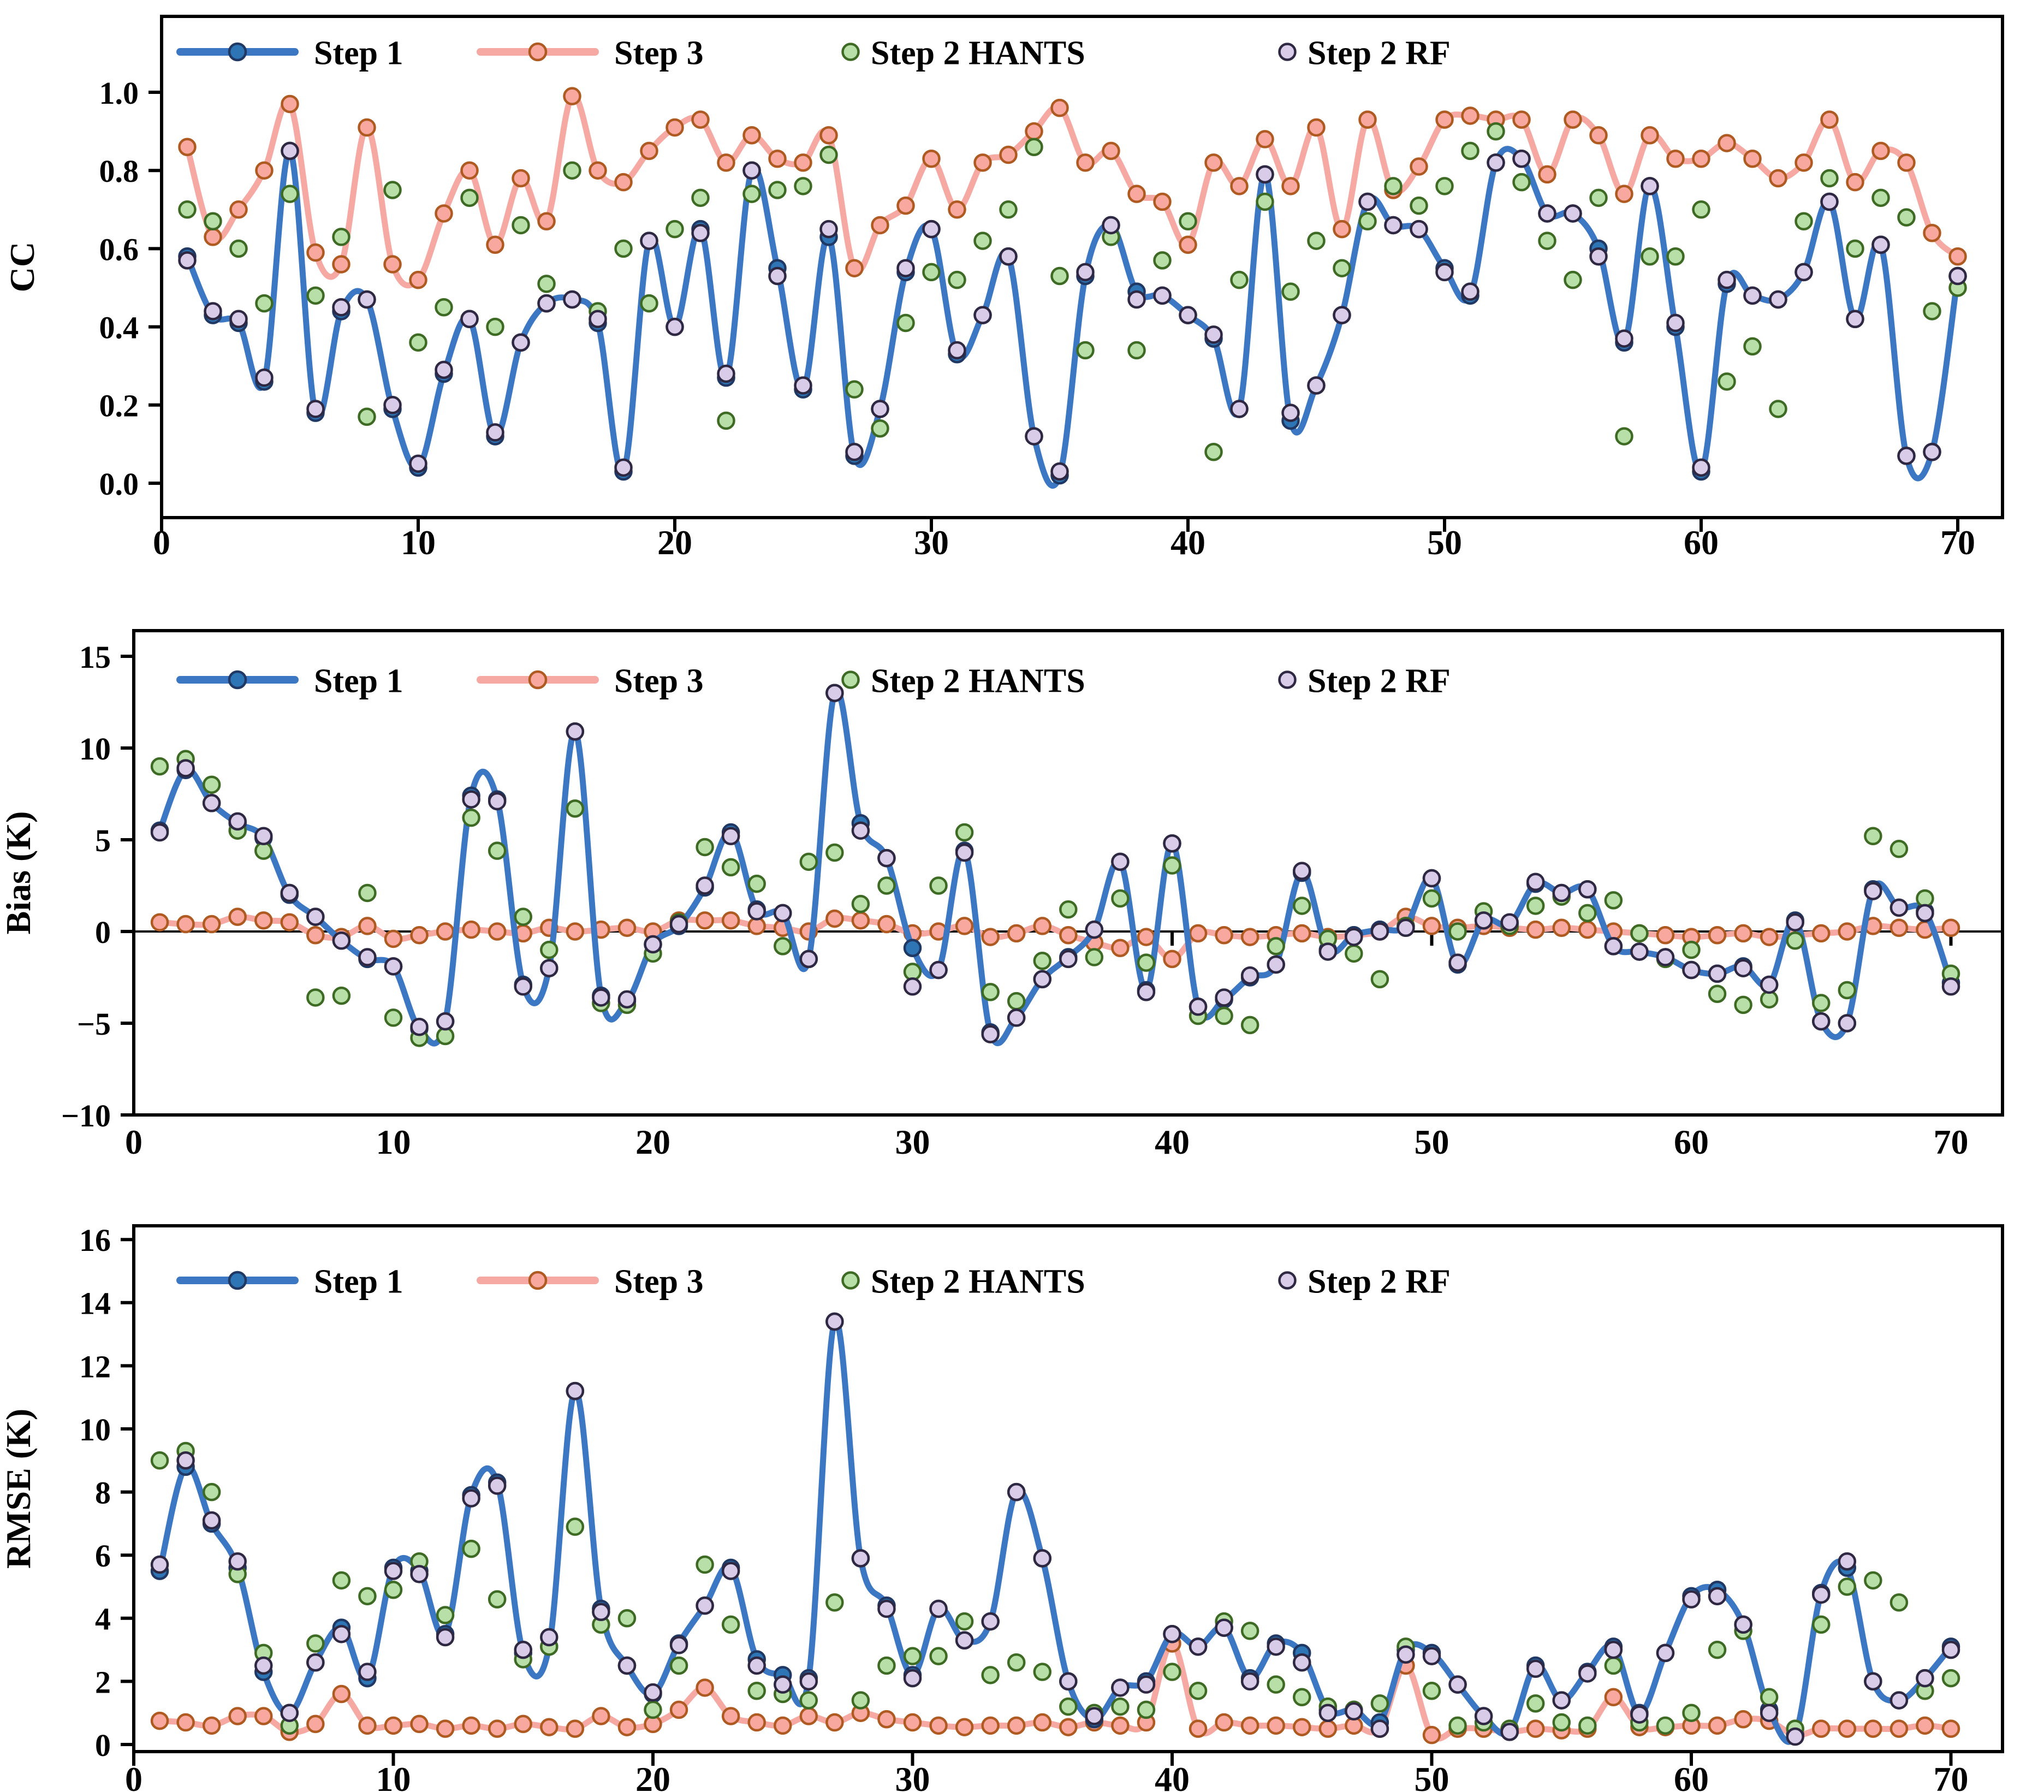 The height and width of the screenshot is (1792, 2044). What do you see at coordinates (1064, 540) in the screenshot?
I see `x-axis: 0 10 20 30 40 50 60 70` at bounding box center [1064, 540].